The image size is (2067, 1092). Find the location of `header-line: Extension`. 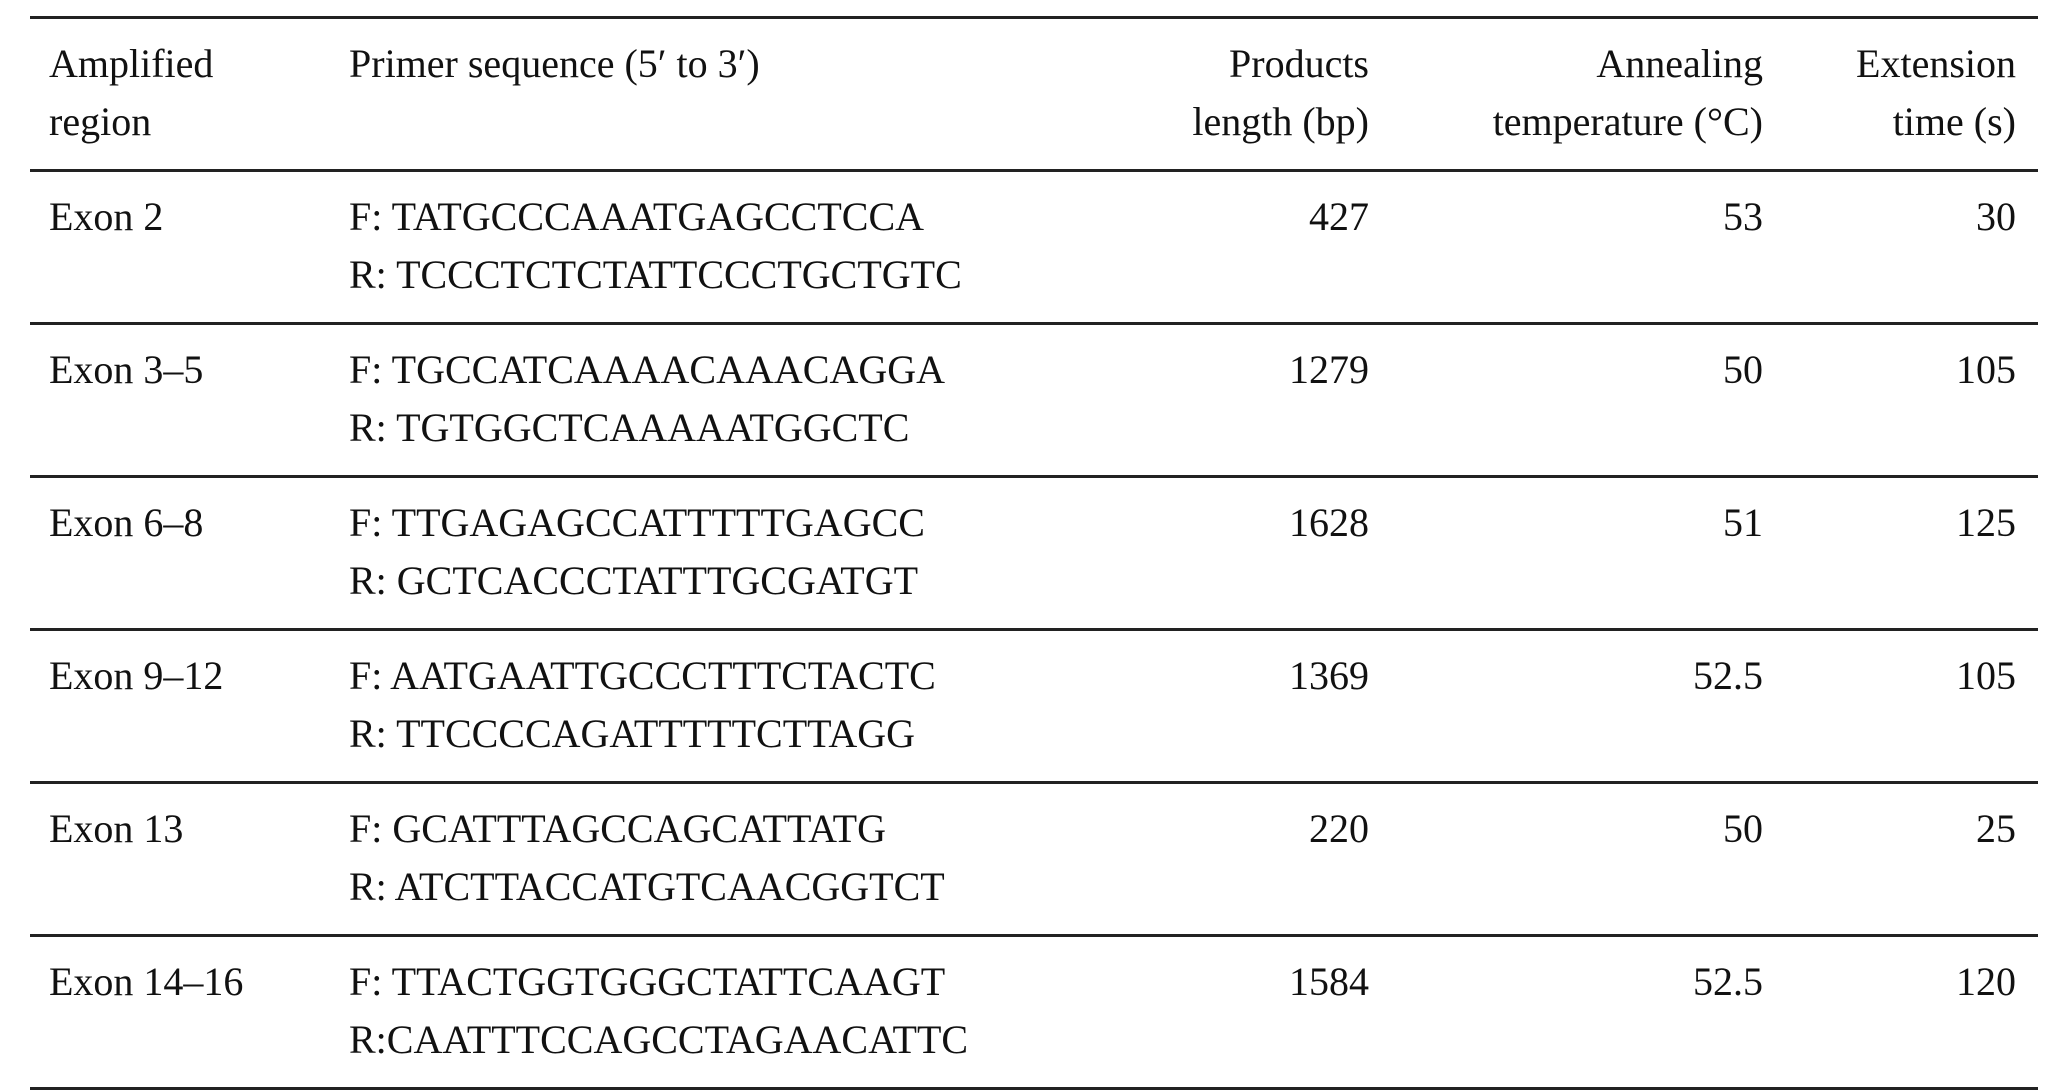

header-line: Extension is located at coordinates (1936, 63).